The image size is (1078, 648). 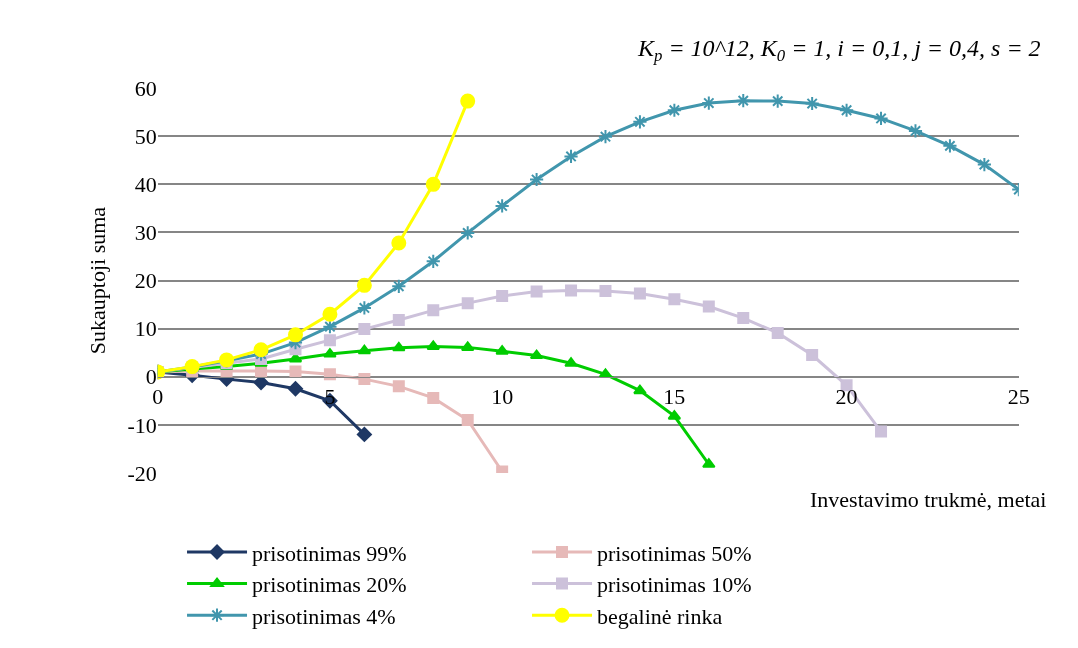 What do you see at coordinates (151, 377) in the screenshot?
I see `y-tick-label: 0` at bounding box center [151, 377].